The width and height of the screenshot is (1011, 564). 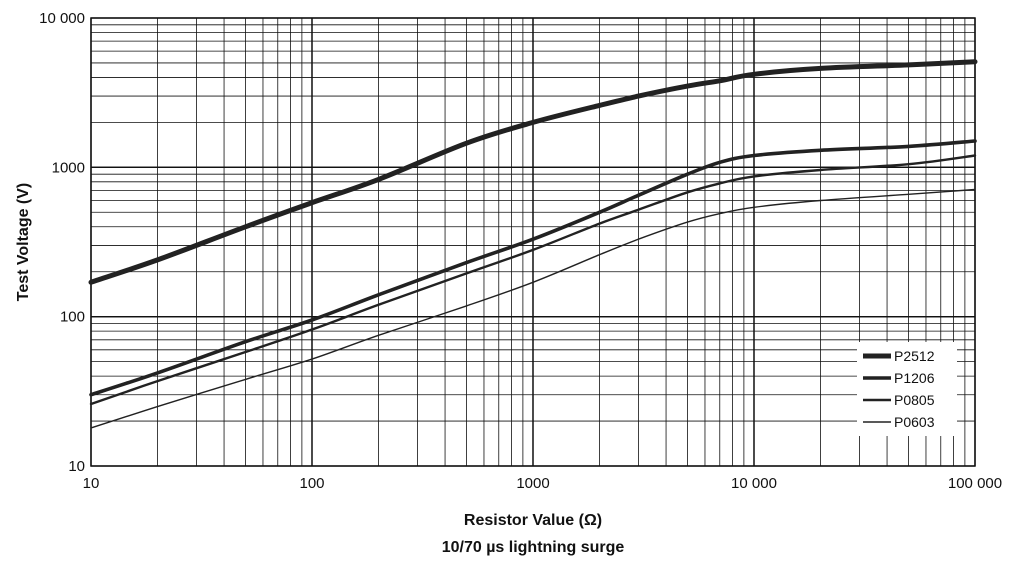 I want to click on x-tick-label: 1000, so click(x=532, y=483).